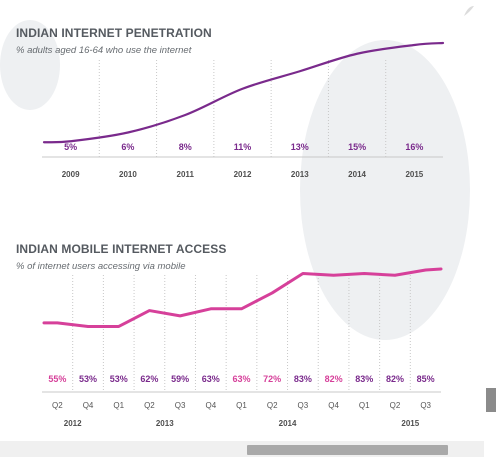 The height and width of the screenshot is (457, 498). Describe the element at coordinates (121, 249) in the screenshot. I see `chart2-title: INDIAN MOBILE INTERNET ACCESS` at that location.